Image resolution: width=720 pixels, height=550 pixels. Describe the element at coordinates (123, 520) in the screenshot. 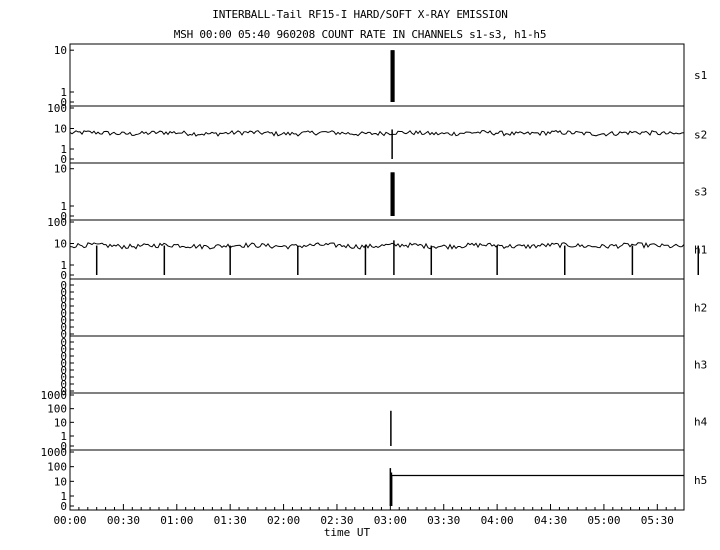

I see `xtick-label: 00:30` at that location.